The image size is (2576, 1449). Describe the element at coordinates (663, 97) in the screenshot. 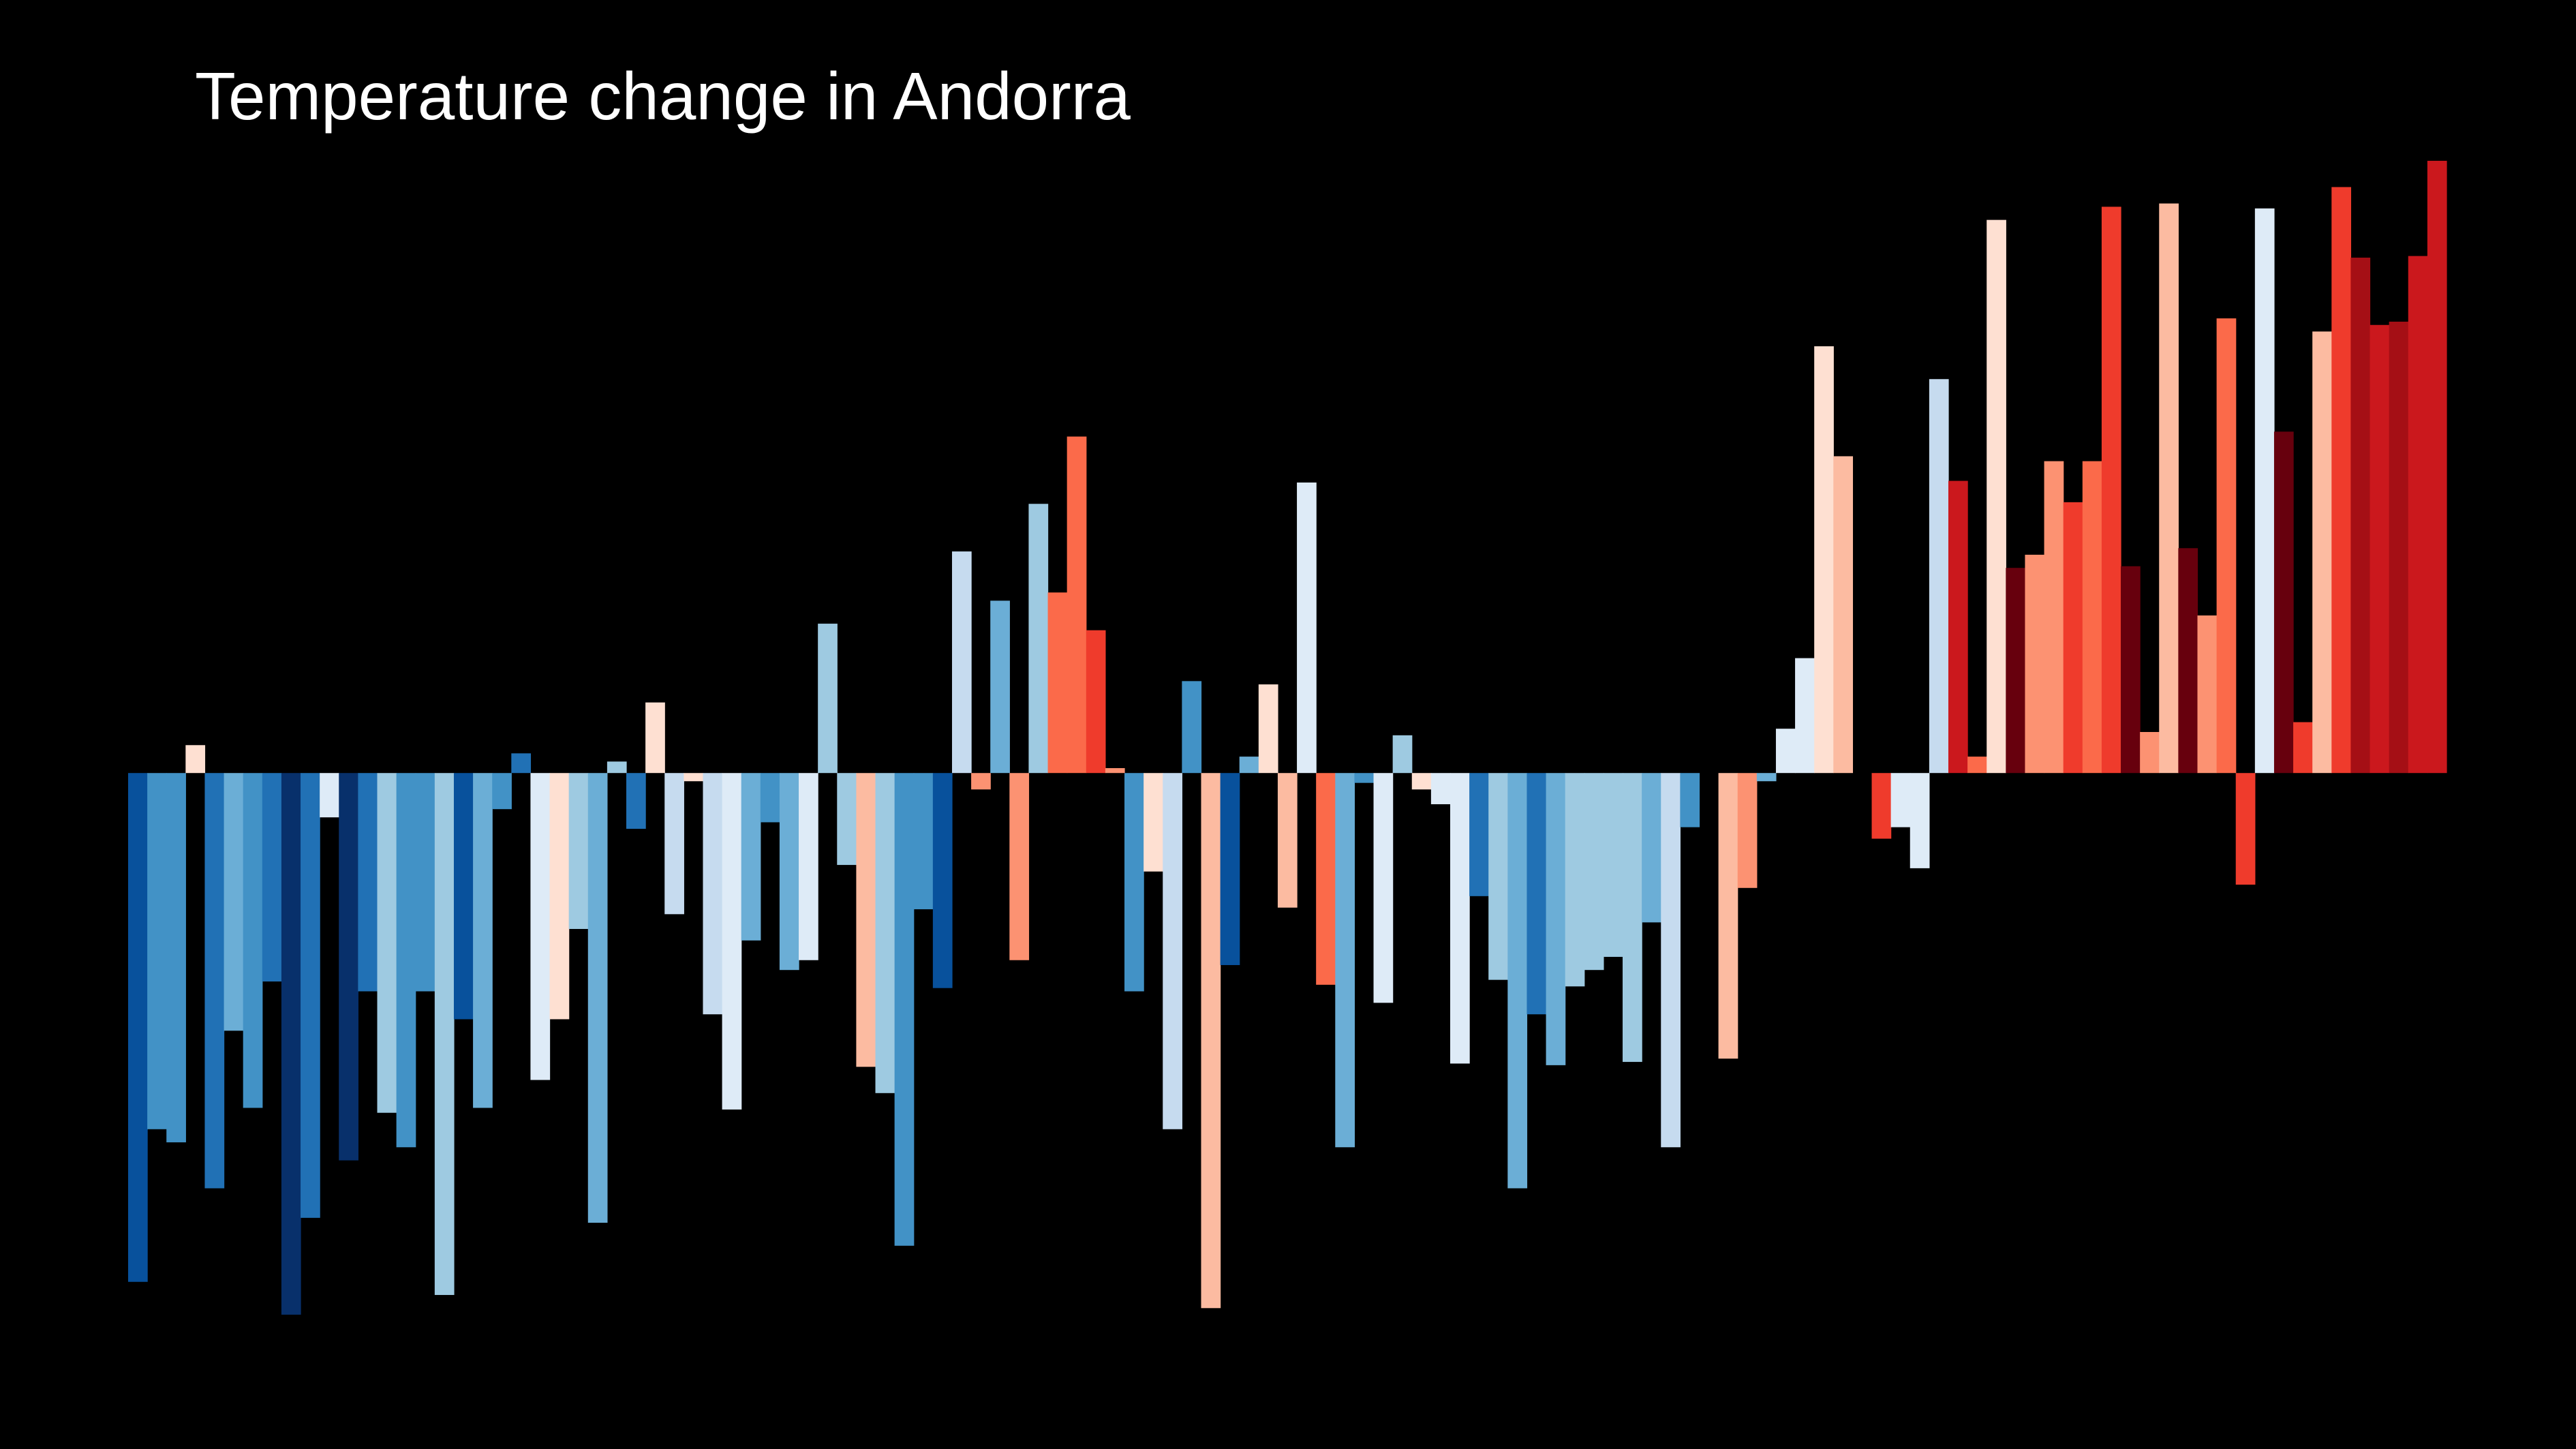

I see `chart-title: Temperature change in Andorra` at that location.